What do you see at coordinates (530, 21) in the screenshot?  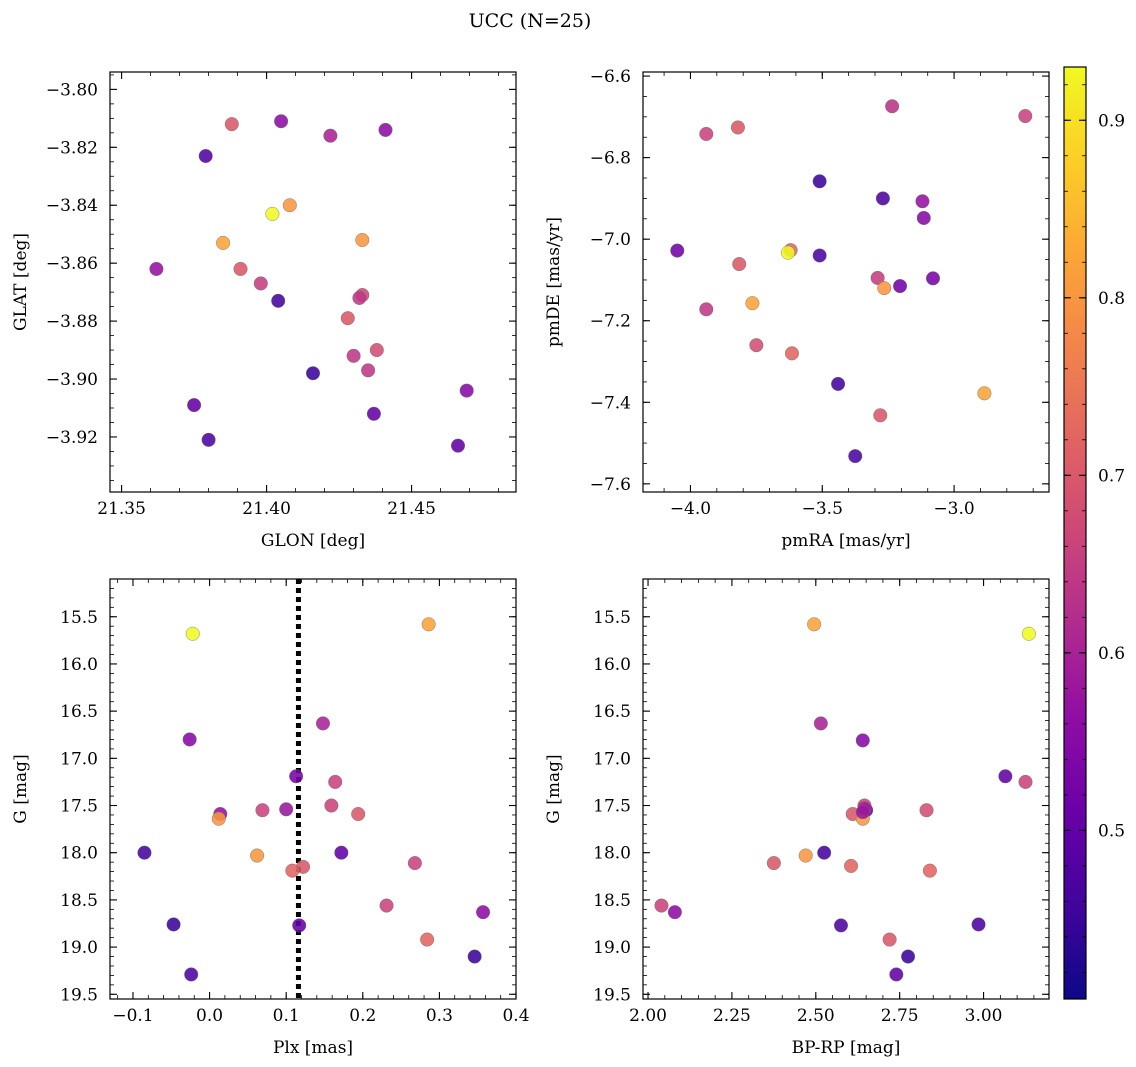 I see `figure-title: UCC (N=25)` at bounding box center [530, 21].